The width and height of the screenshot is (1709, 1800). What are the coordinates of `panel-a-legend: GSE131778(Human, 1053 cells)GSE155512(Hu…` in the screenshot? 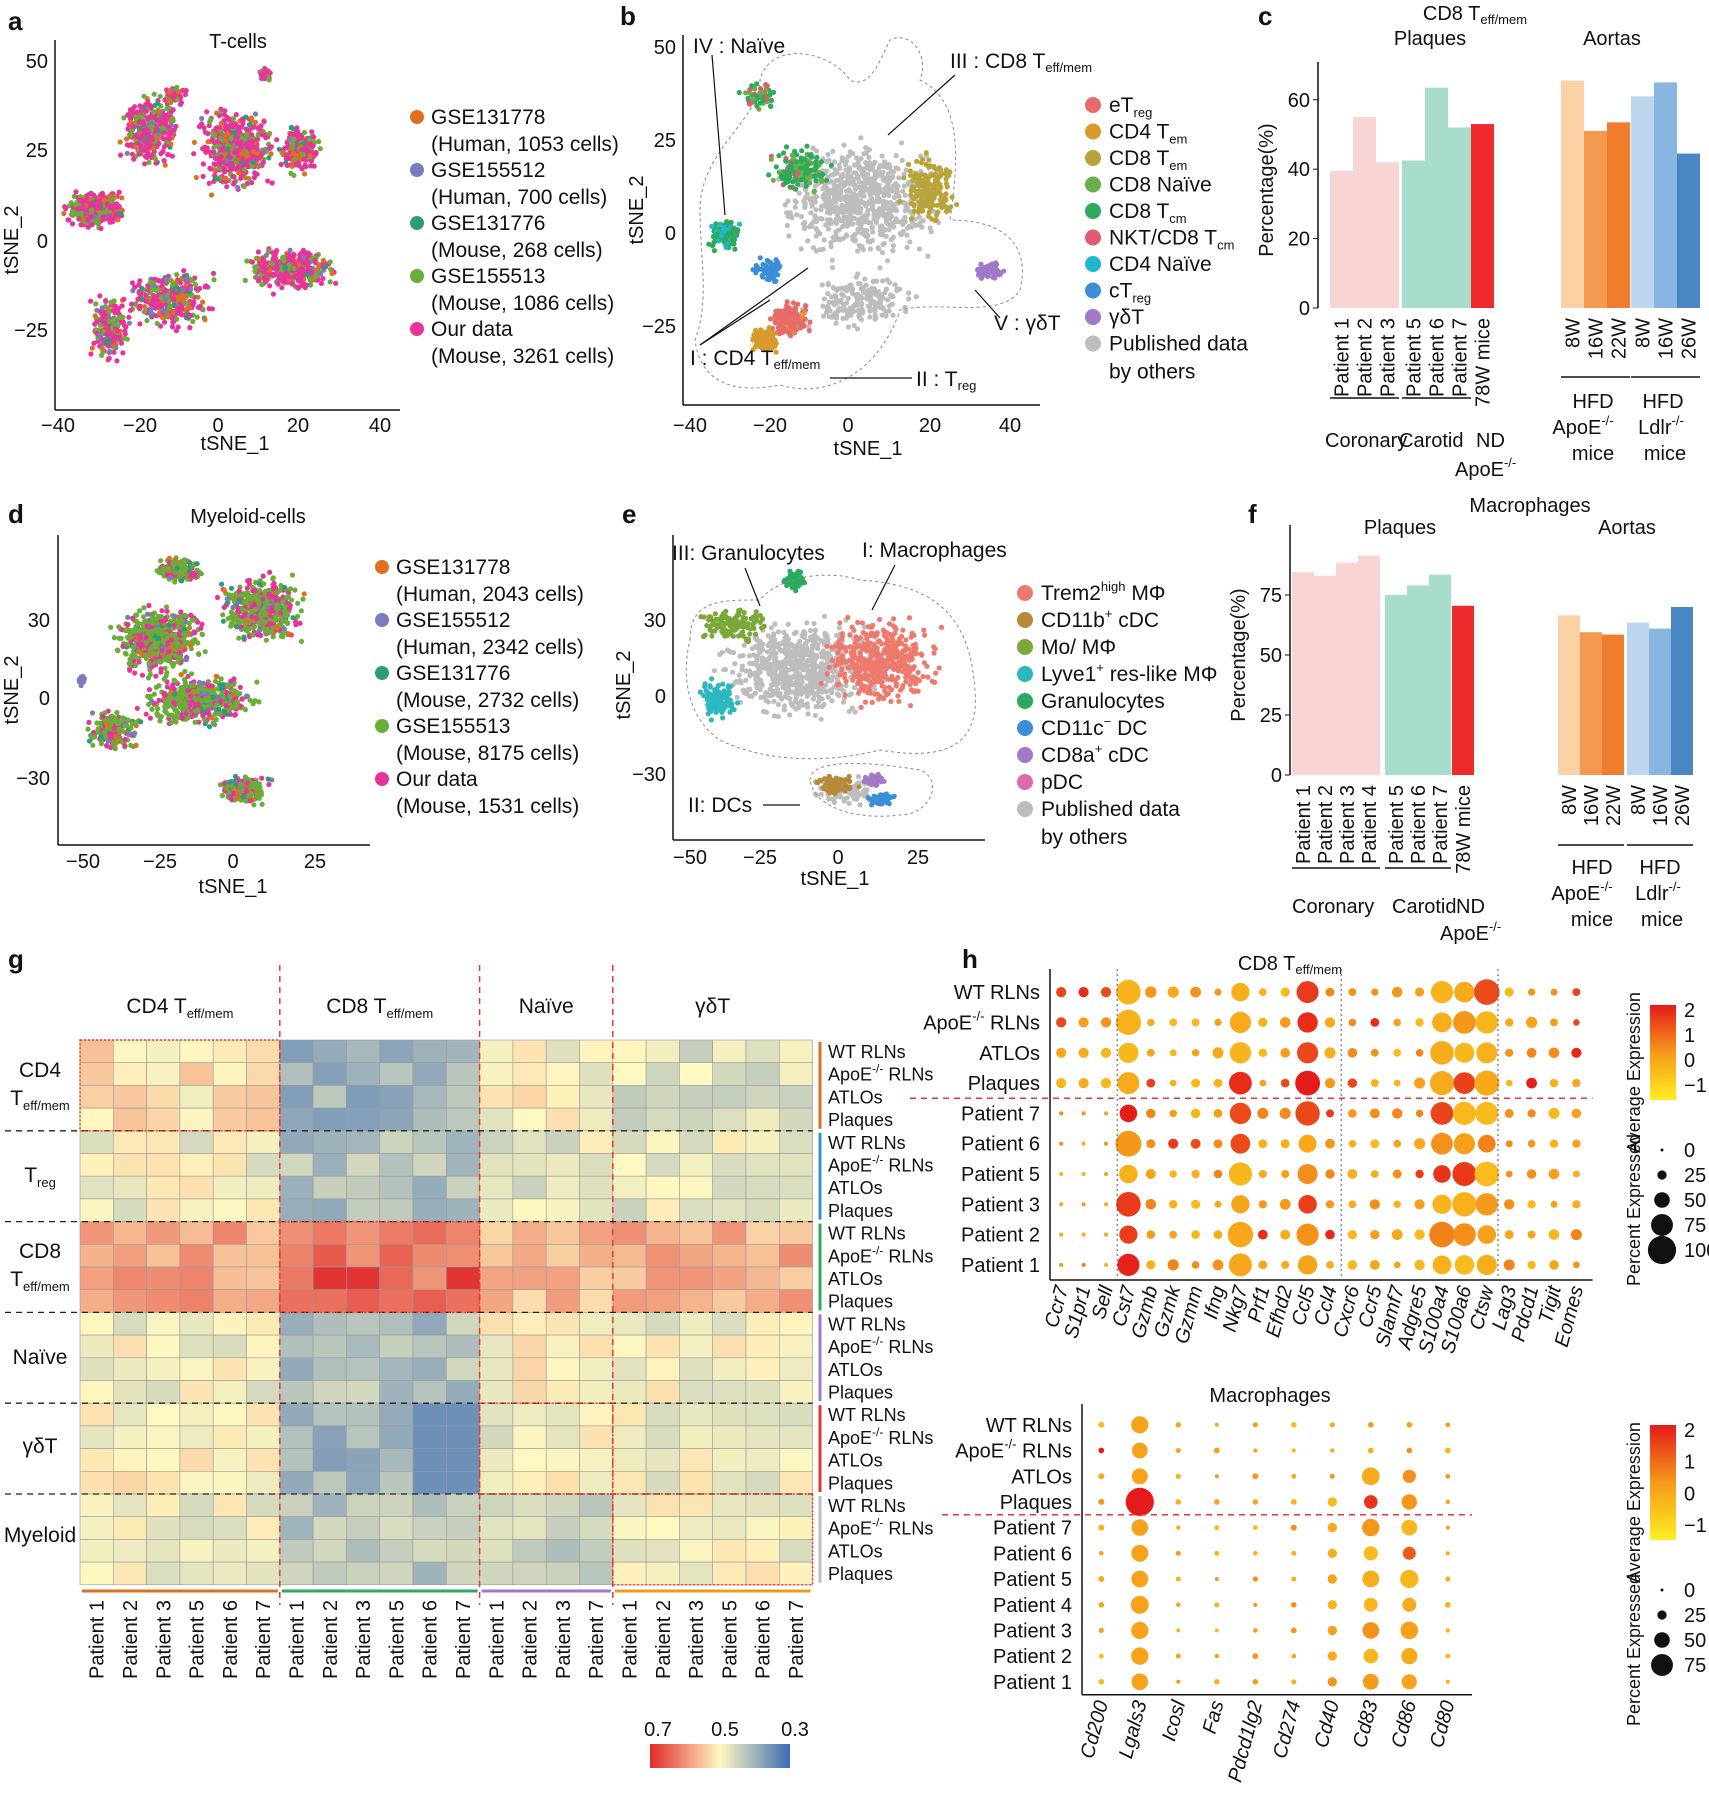 It's located at (514, 237).